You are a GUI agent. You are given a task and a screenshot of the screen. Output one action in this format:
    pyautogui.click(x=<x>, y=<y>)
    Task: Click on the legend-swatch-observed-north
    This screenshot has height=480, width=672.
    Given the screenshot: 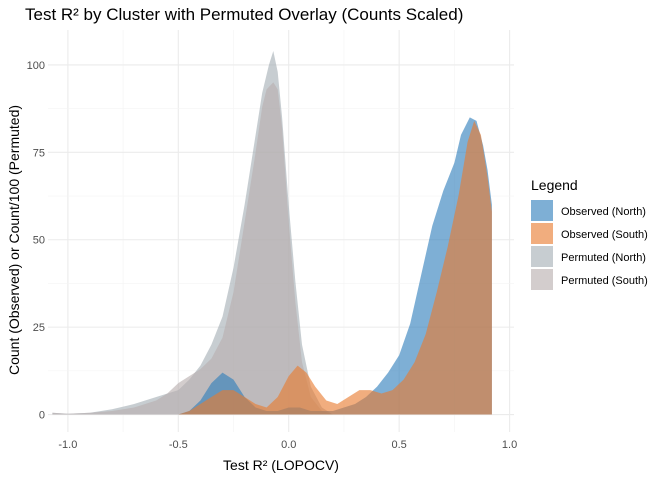 What is the action you would take?
    pyautogui.click(x=542, y=210)
    